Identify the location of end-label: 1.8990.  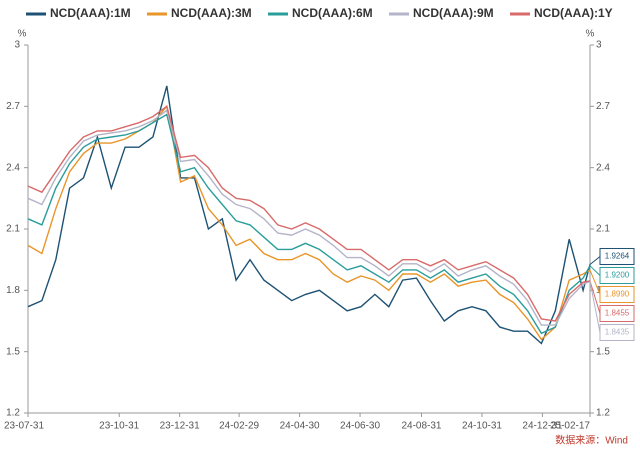
(612, 286).